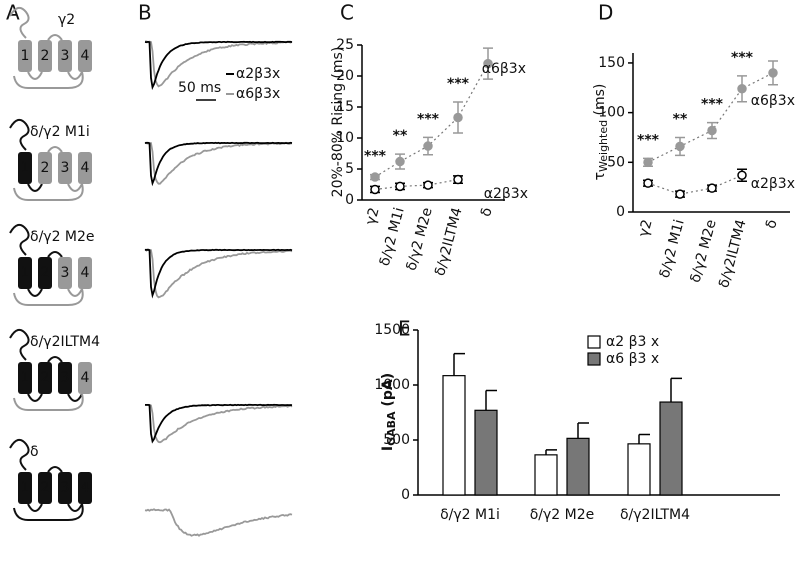 Image resolution: width=800 pixels, height=583 pixels. Describe the element at coordinates (605, 13) in the screenshot. I see `panel-label: D` at that location.